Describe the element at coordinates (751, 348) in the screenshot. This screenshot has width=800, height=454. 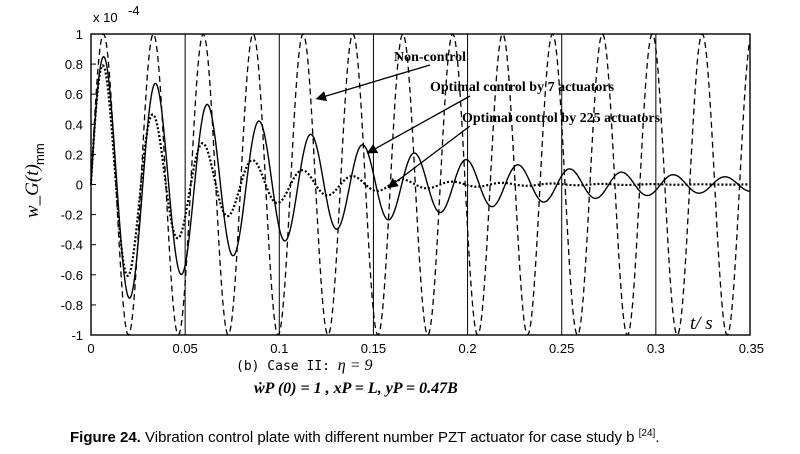
I see `x-tick-label: 0.35` at that location.